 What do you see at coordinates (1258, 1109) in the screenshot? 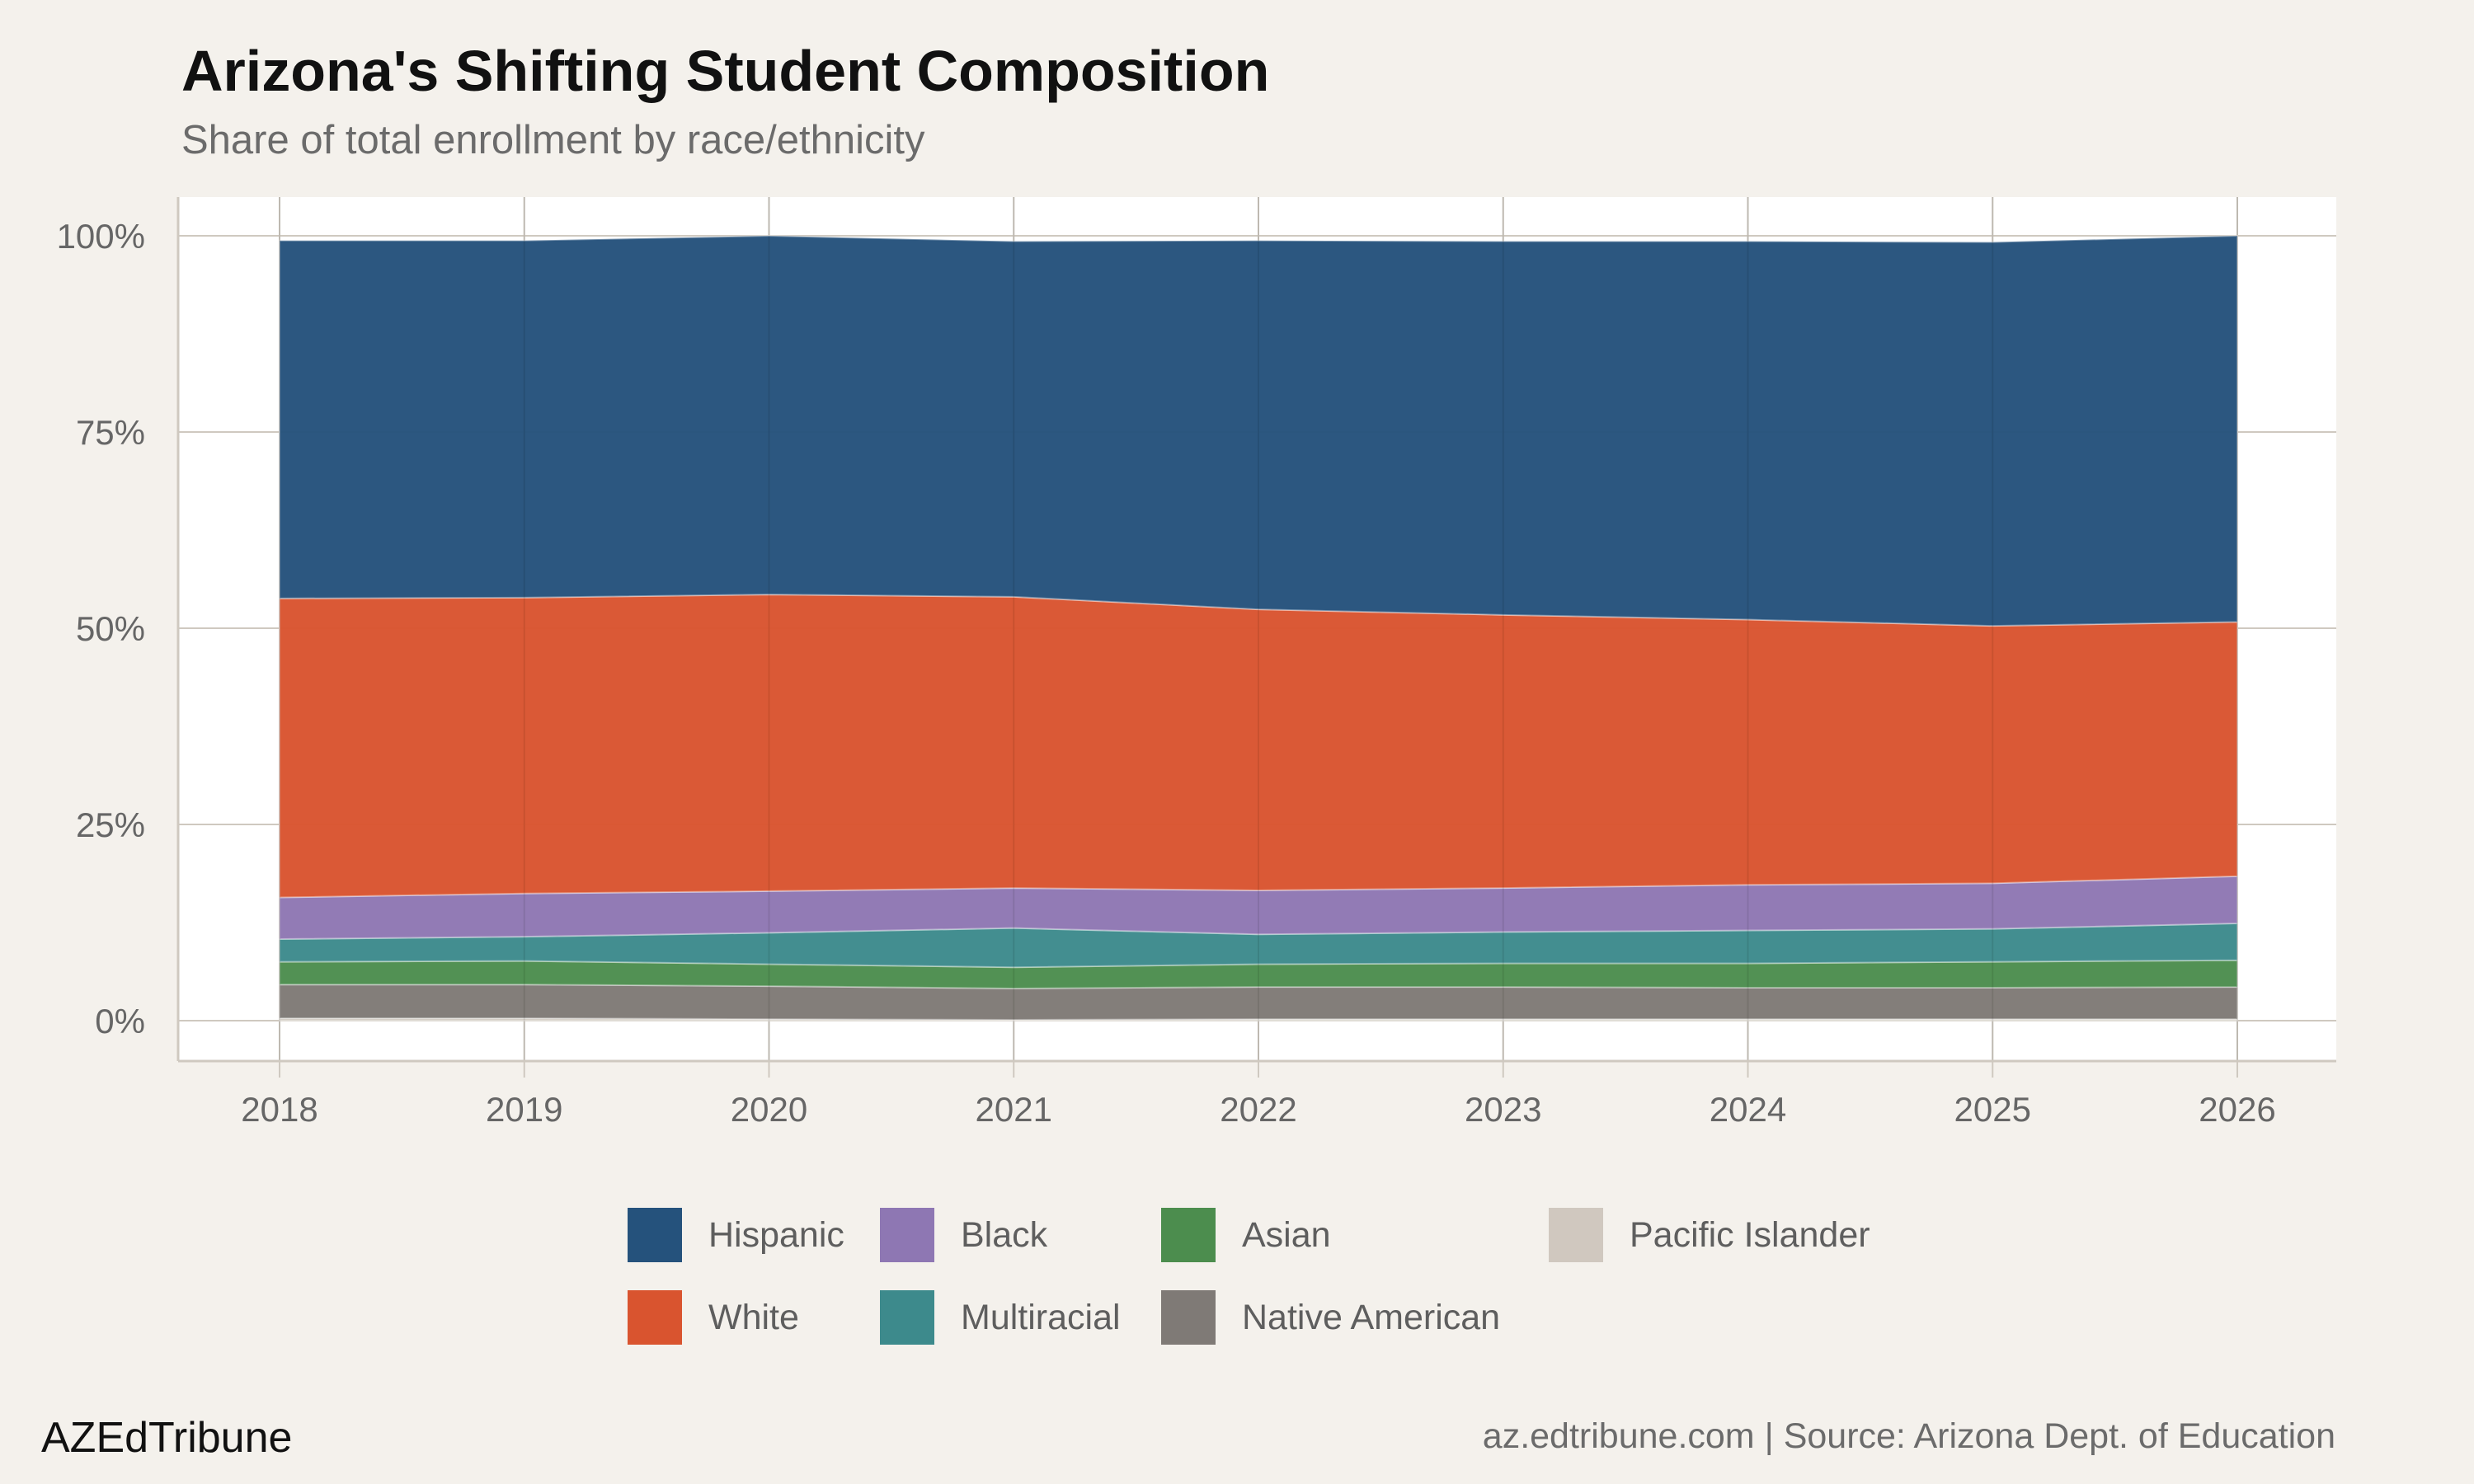
I see `x-tick-label: 2022` at bounding box center [1258, 1109].